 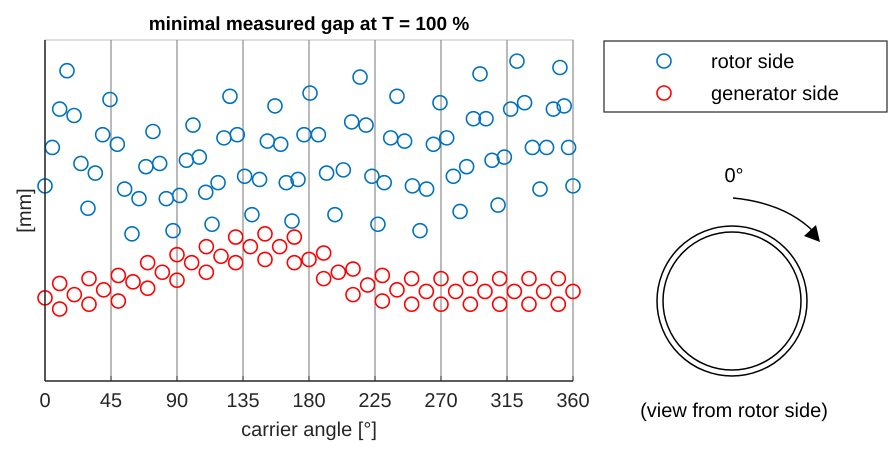 I want to click on x-tick-label: 45, so click(x=111, y=401).